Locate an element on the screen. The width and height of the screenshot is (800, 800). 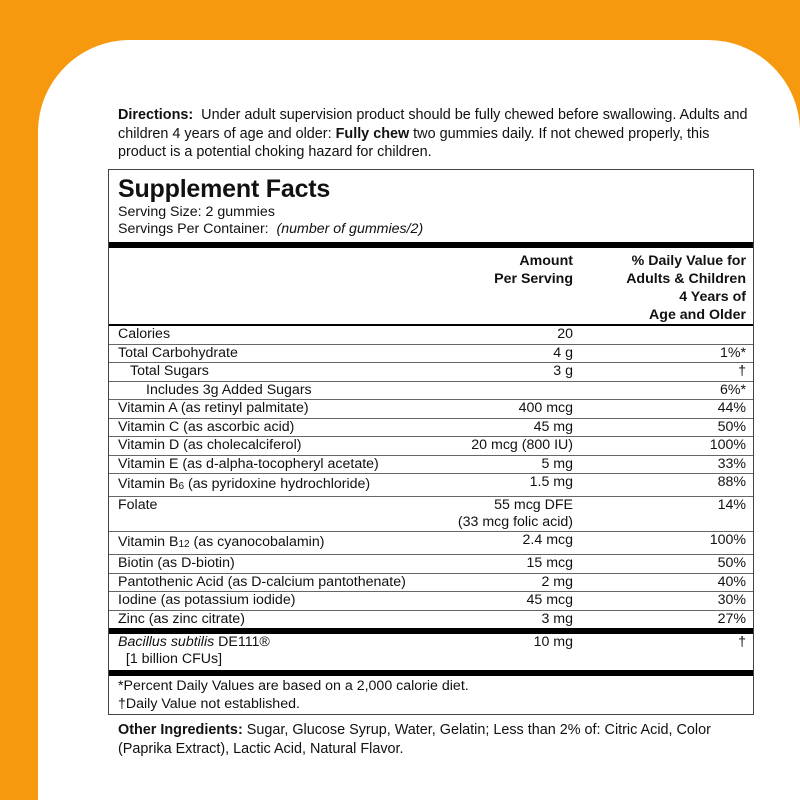
table-row: Folate 55 mcg DFE (33 mcg folic acid) 14% is located at coordinates (431, 514).